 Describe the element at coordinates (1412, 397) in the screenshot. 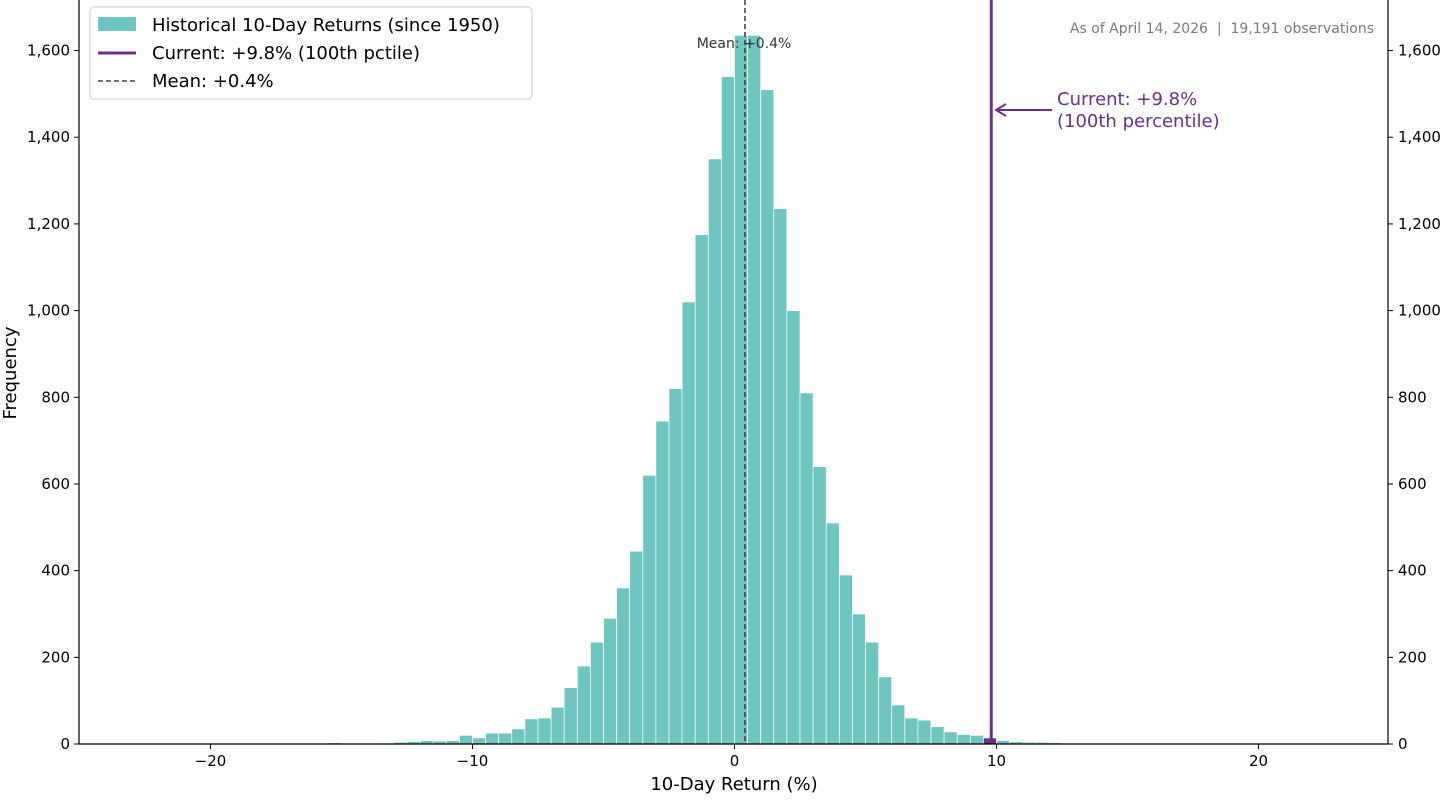

I see `y-tick-label-right: 800` at that location.